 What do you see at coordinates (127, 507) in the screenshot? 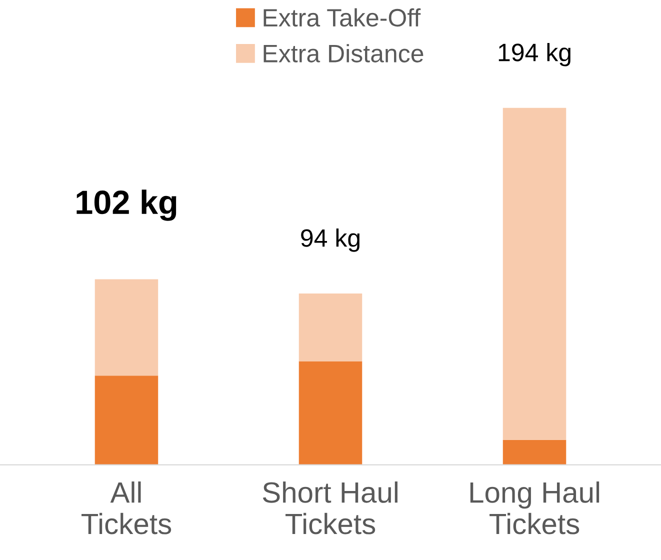
I see `x-tick-label: All Tickets` at bounding box center [127, 507].